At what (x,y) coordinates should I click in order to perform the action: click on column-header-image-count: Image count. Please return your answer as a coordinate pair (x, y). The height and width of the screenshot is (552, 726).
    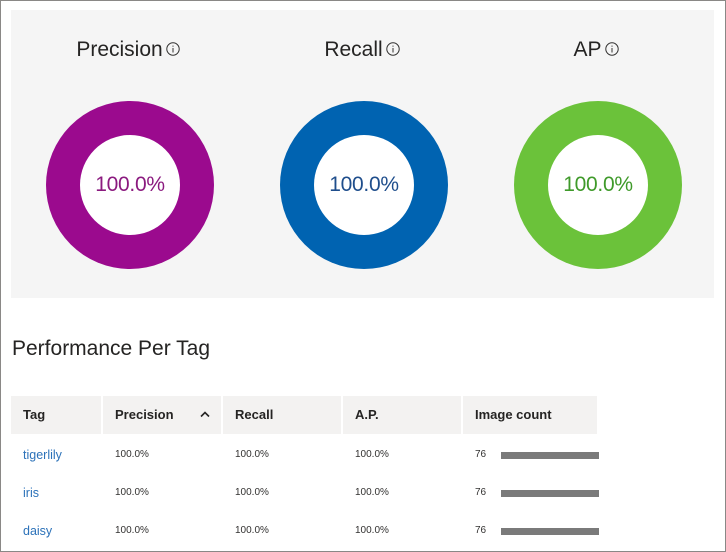
    Looking at the image, I should click on (530, 415).